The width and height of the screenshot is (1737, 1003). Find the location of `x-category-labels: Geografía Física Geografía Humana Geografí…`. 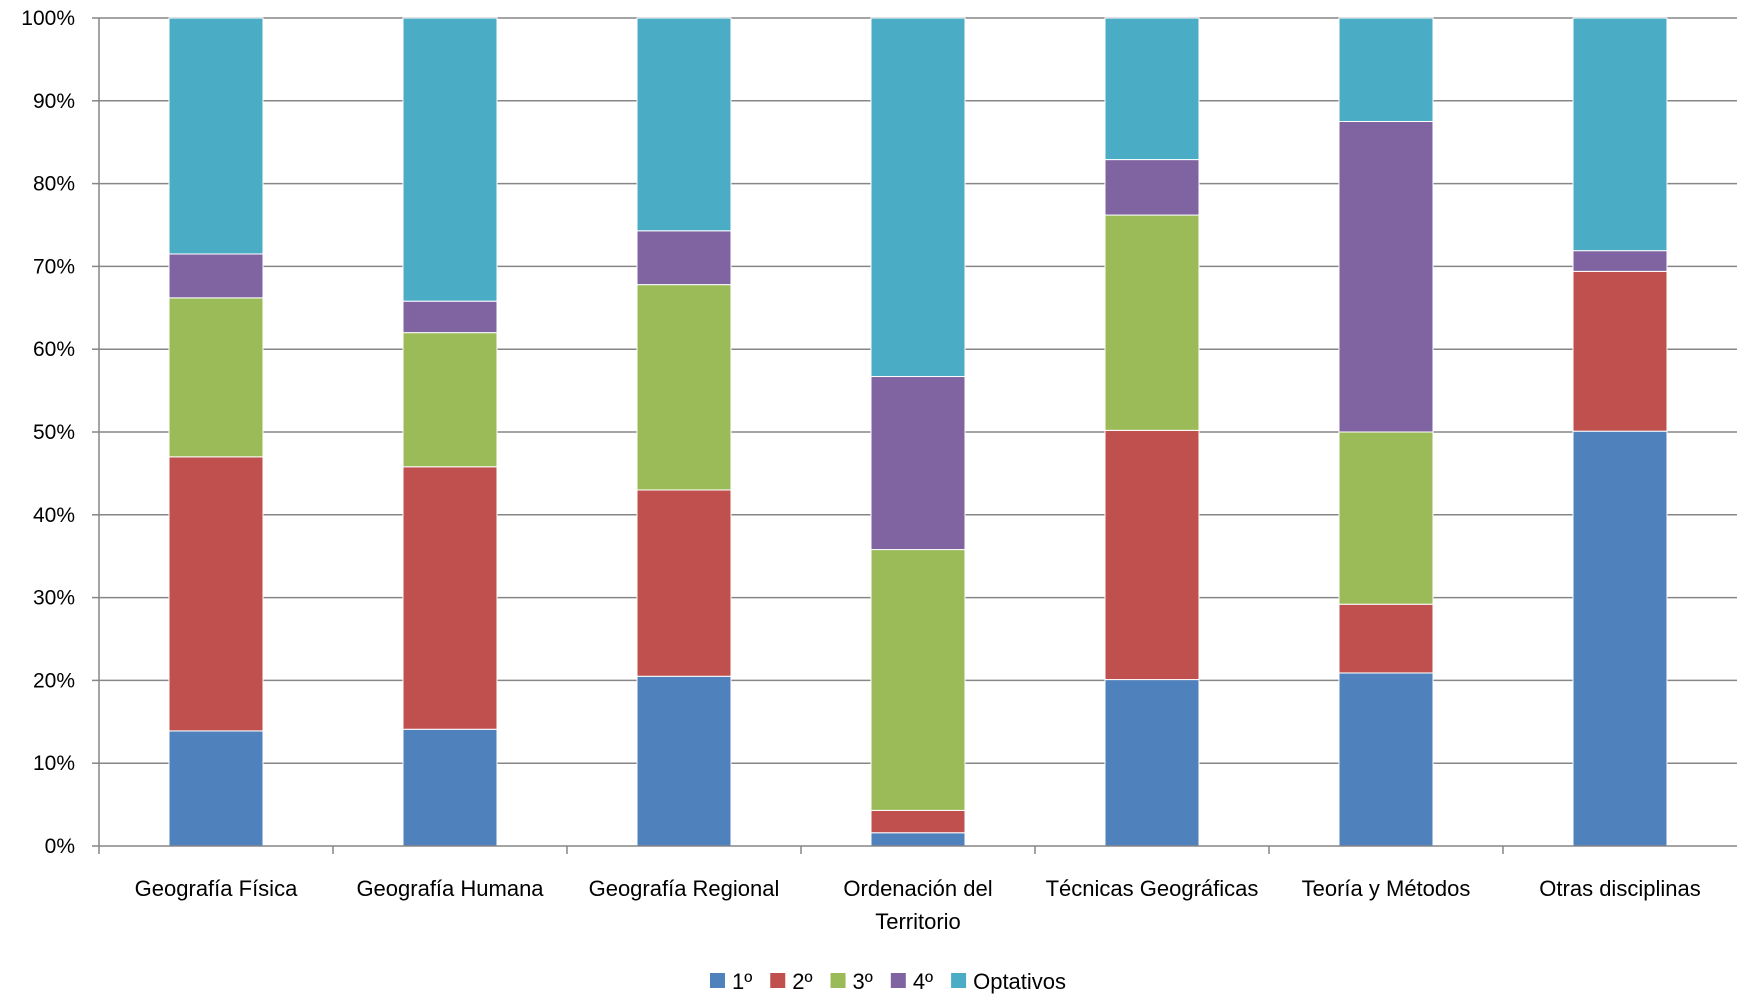

x-category-labels: Geografía Física Geografía Humana Geografí… is located at coordinates (918, 905).